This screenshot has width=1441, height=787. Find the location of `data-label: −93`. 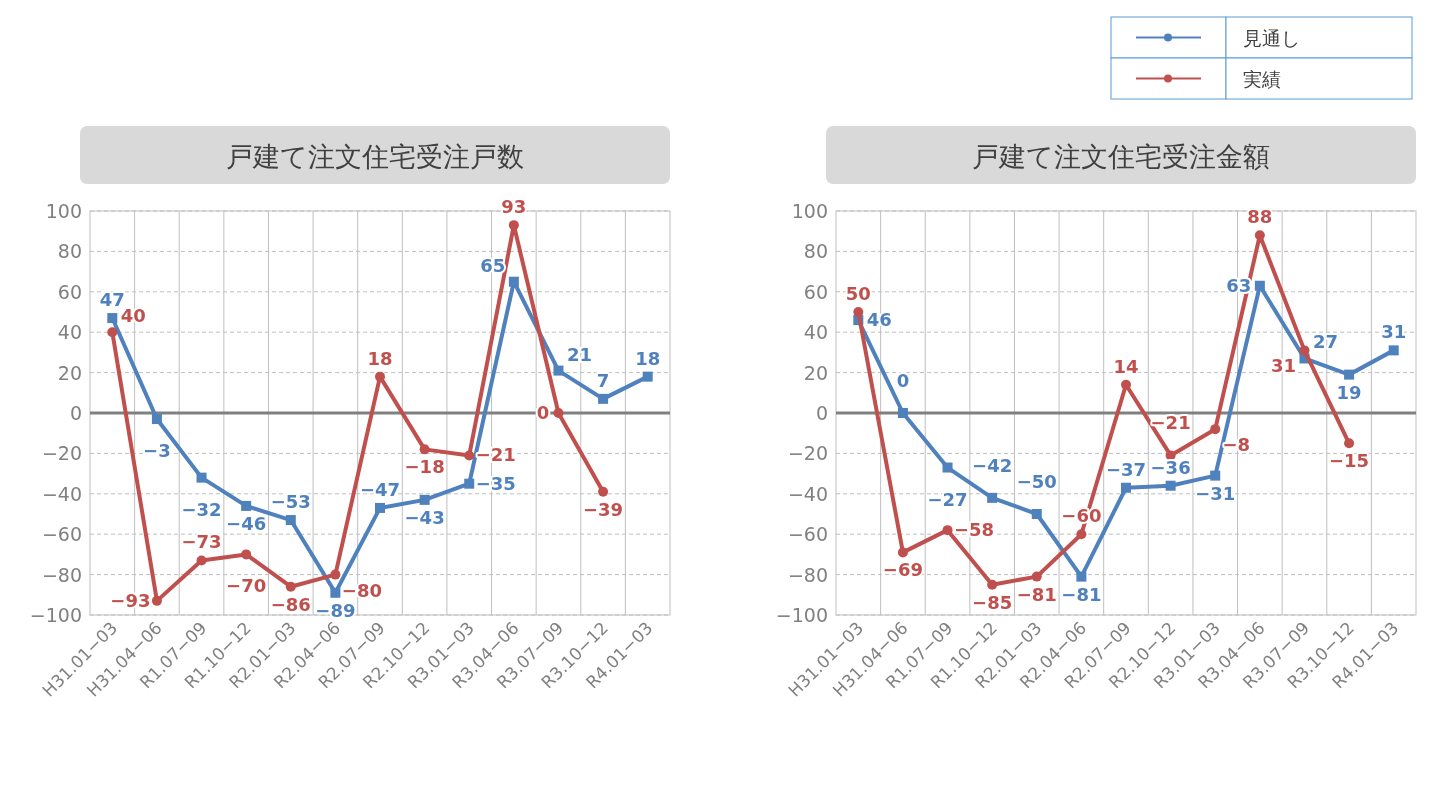

data-label: −93 is located at coordinates (130, 600).